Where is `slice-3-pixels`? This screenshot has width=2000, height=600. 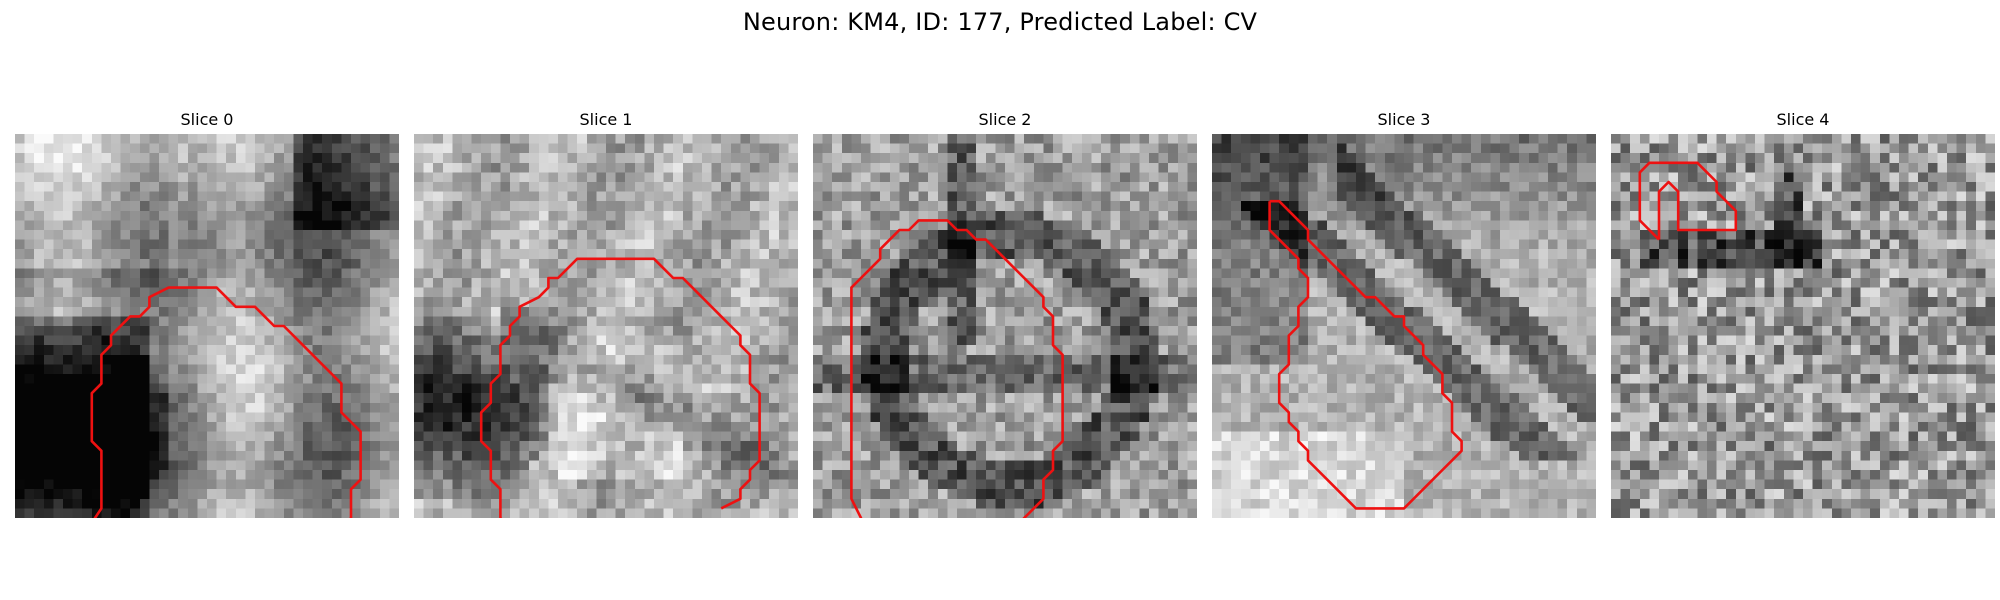
slice-3-pixels is located at coordinates (1404, 326).